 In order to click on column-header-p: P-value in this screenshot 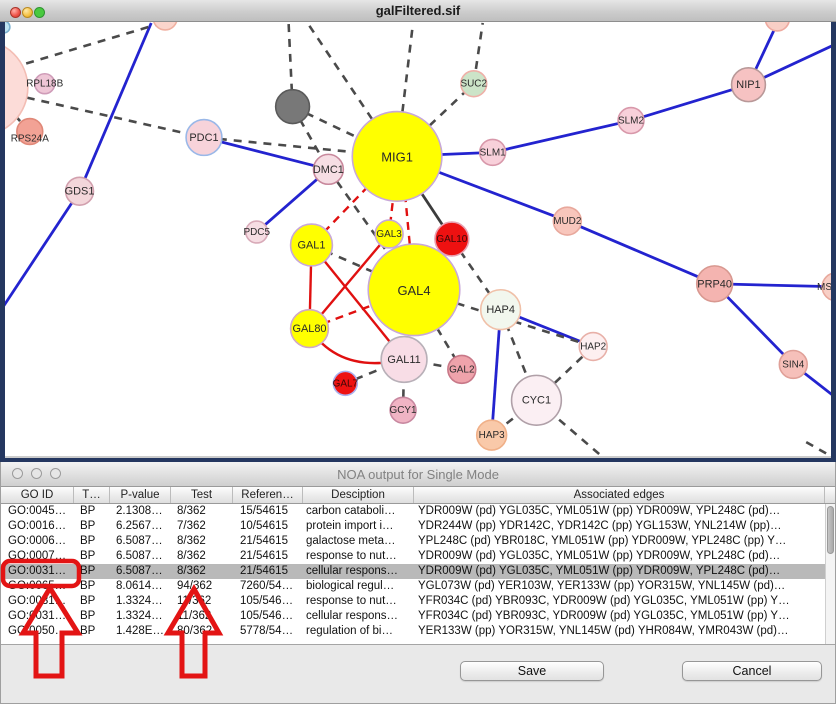, I will do `click(140, 495)`.